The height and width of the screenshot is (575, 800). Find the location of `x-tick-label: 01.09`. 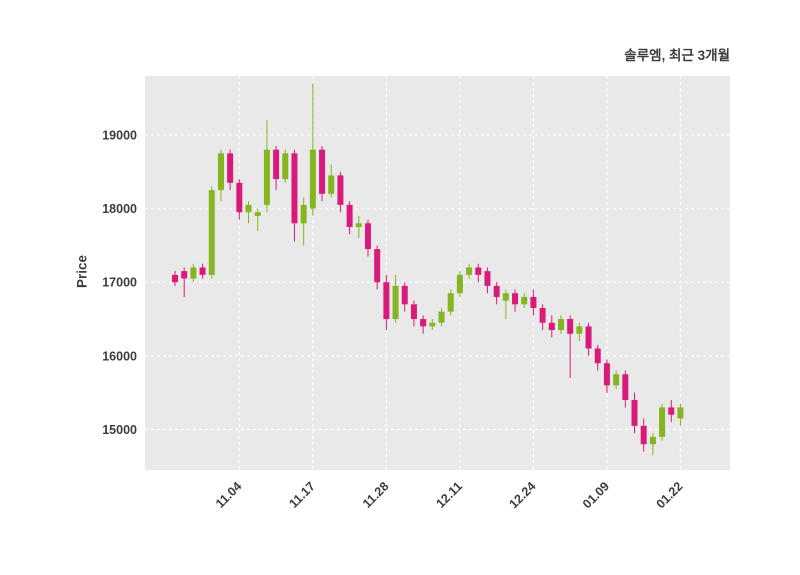

x-tick-label: 01.09 is located at coordinates (596, 495).